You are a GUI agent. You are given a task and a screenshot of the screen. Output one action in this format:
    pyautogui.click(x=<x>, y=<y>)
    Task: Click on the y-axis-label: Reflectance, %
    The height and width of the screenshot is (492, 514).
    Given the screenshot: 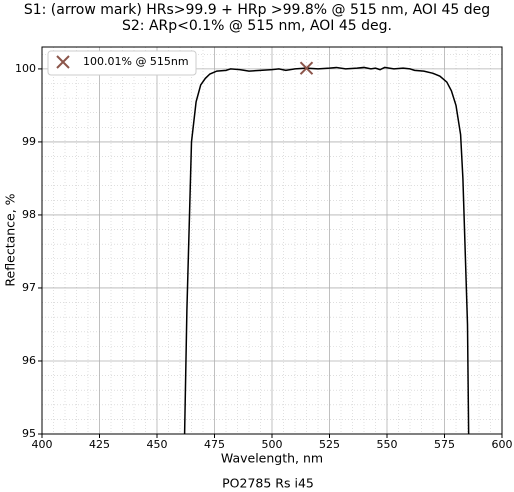 What is the action you would take?
    pyautogui.click(x=10, y=239)
    